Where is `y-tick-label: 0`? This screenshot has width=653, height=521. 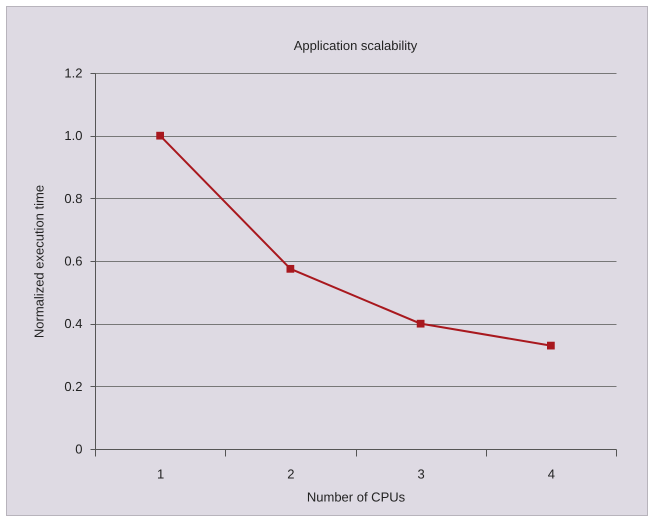 y-tick-label: 0 is located at coordinates (78, 449).